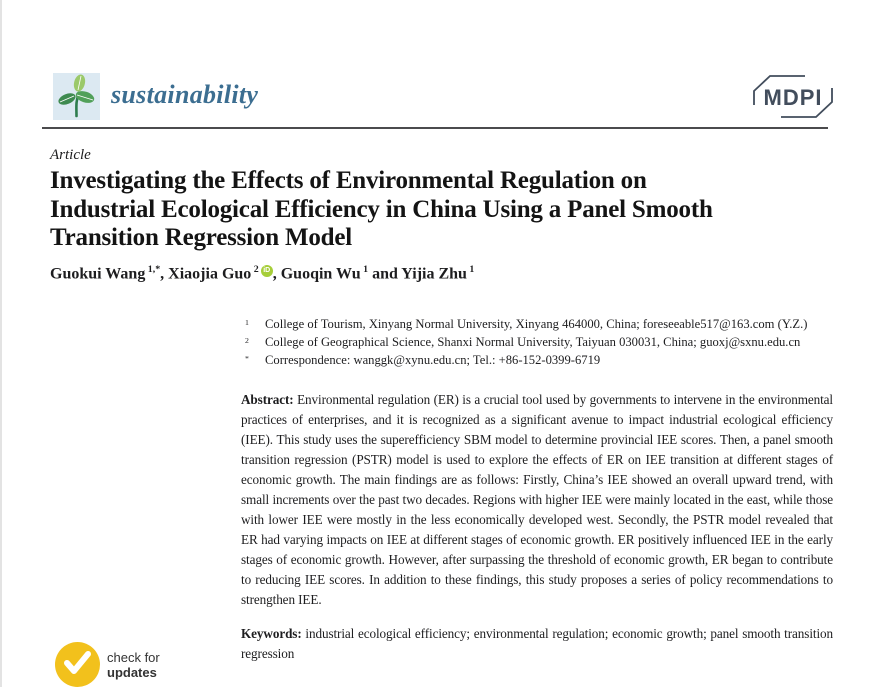  Describe the element at coordinates (70, 155) in the screenshot. I see `article-type-label: Article` at that location.